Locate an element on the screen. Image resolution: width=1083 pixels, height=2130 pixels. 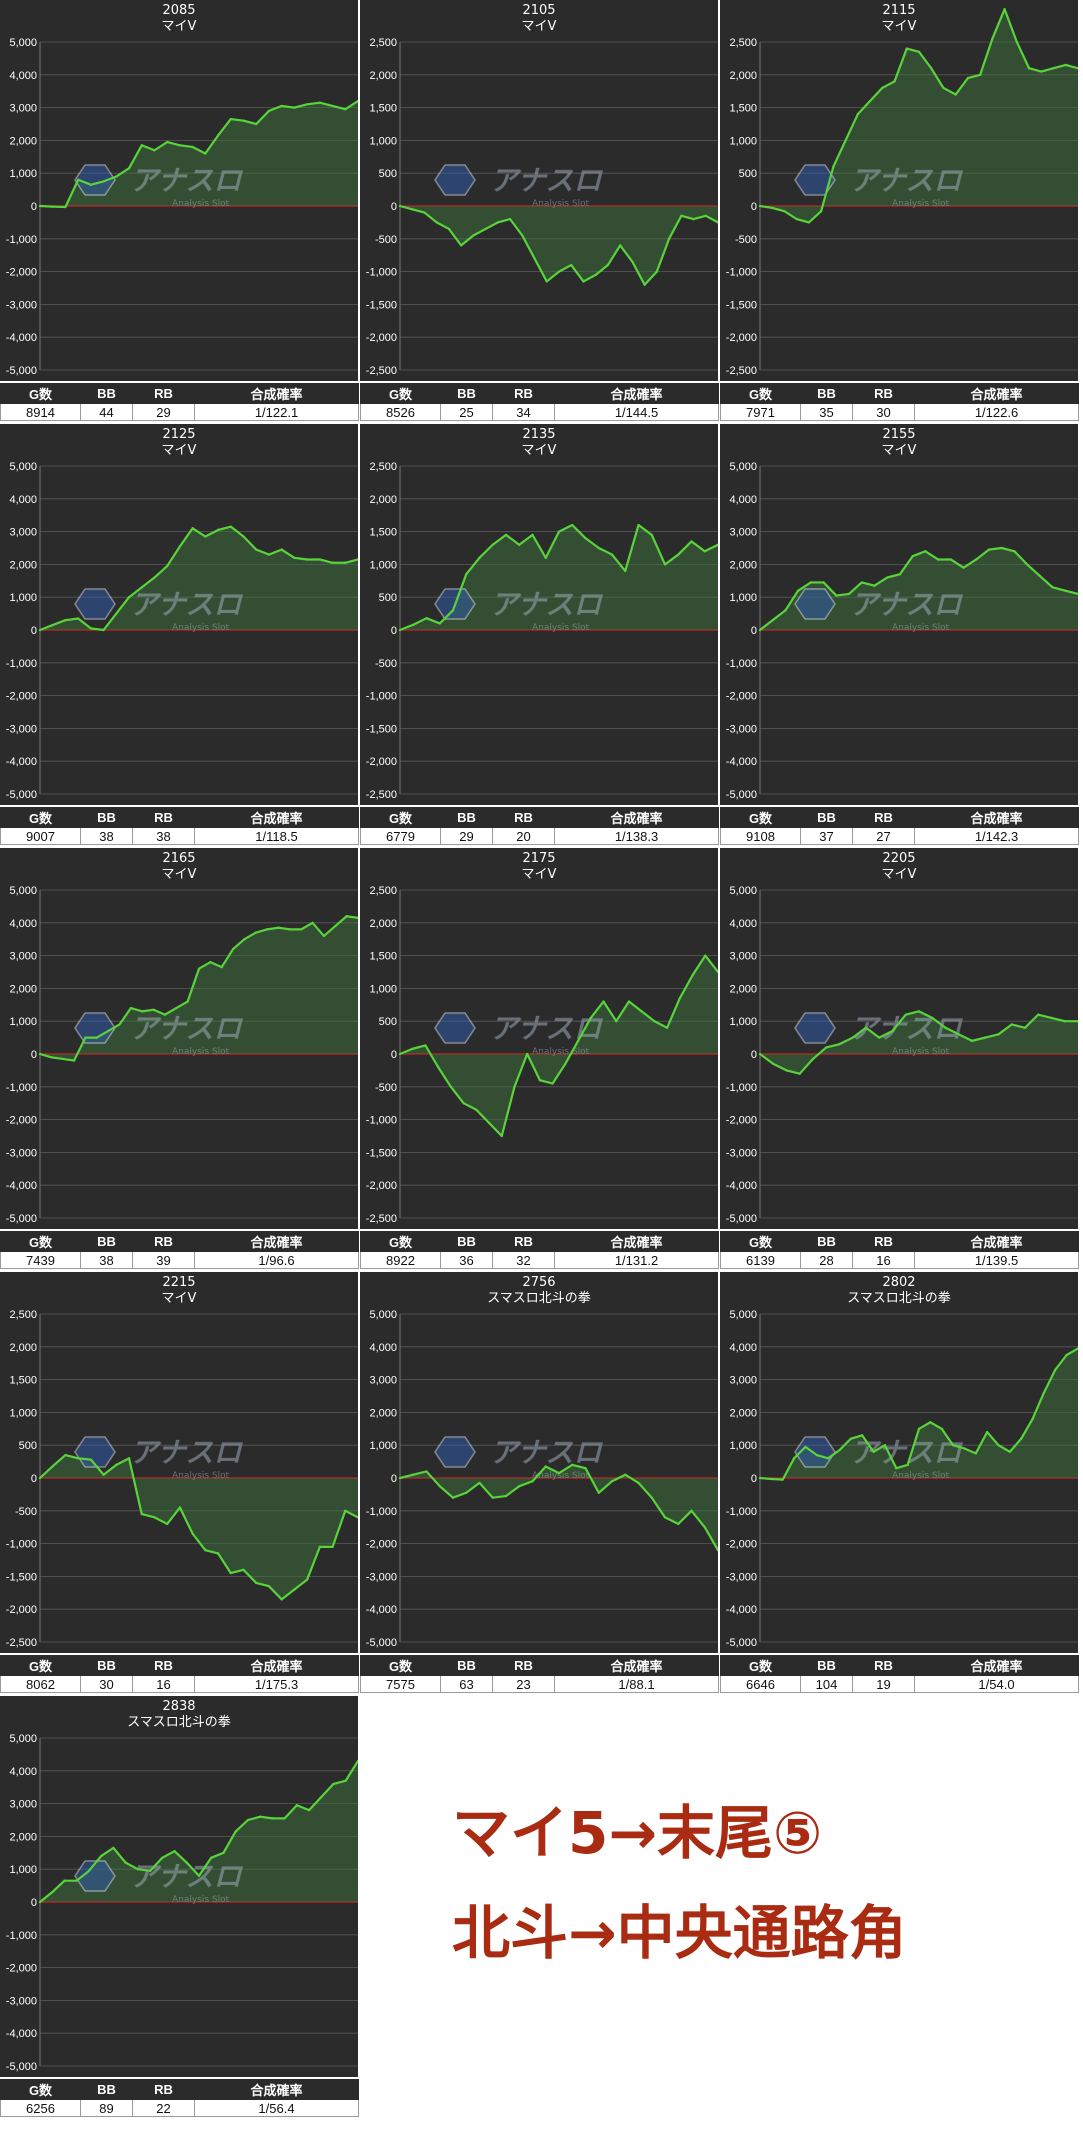
y-tick-label: -3,000 is located at coordinates (21, 729).